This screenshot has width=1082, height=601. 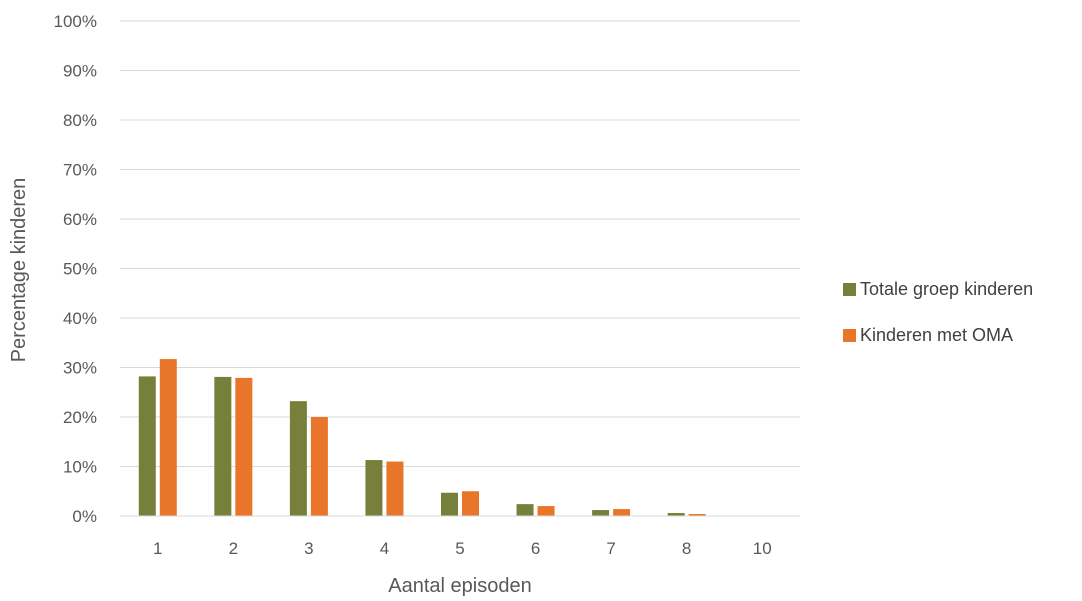 I want to click on x-tick-label: 10, so click(x=762, y=548).